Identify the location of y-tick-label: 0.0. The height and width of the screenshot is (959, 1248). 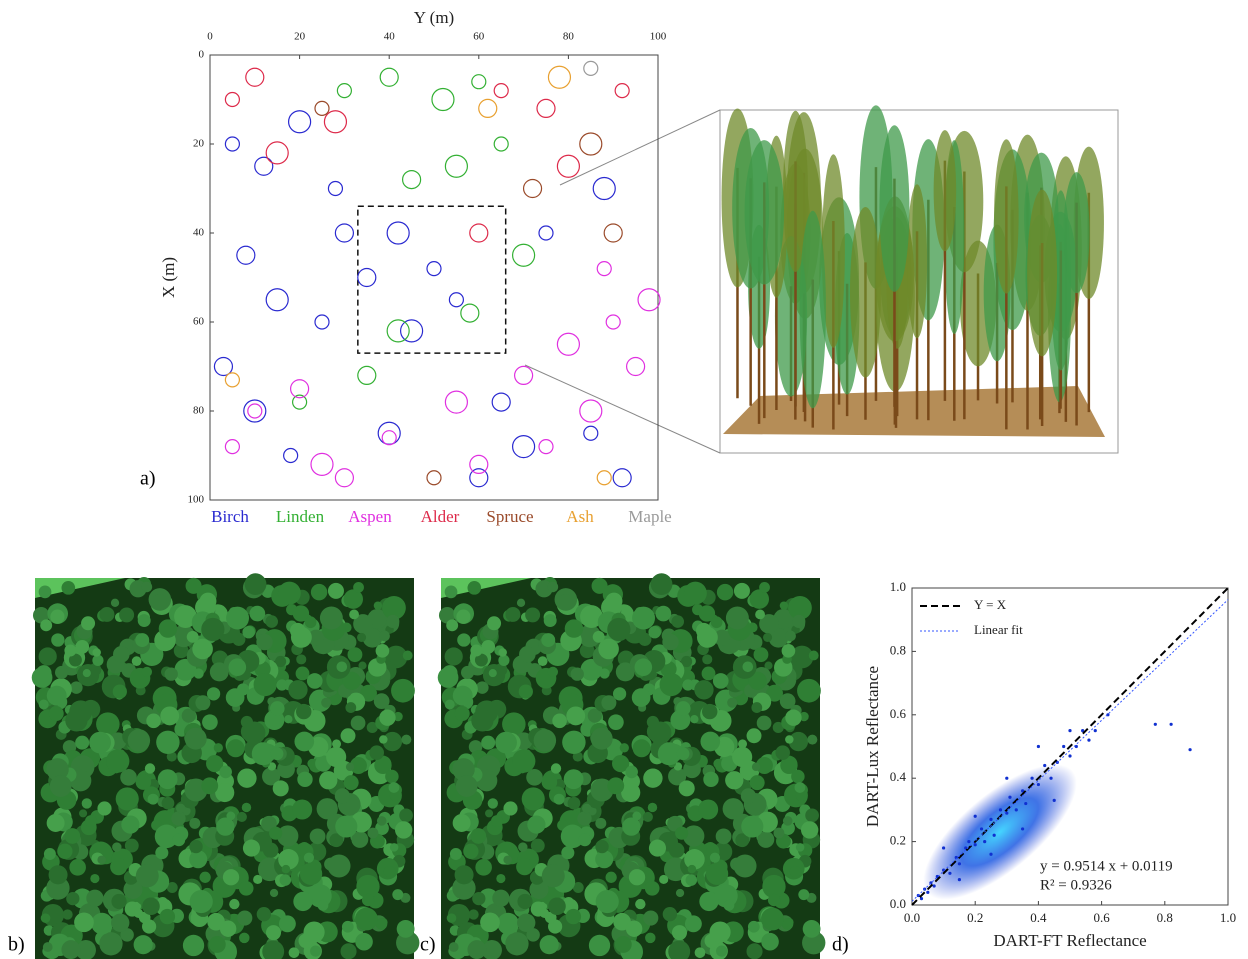
(898, 903).